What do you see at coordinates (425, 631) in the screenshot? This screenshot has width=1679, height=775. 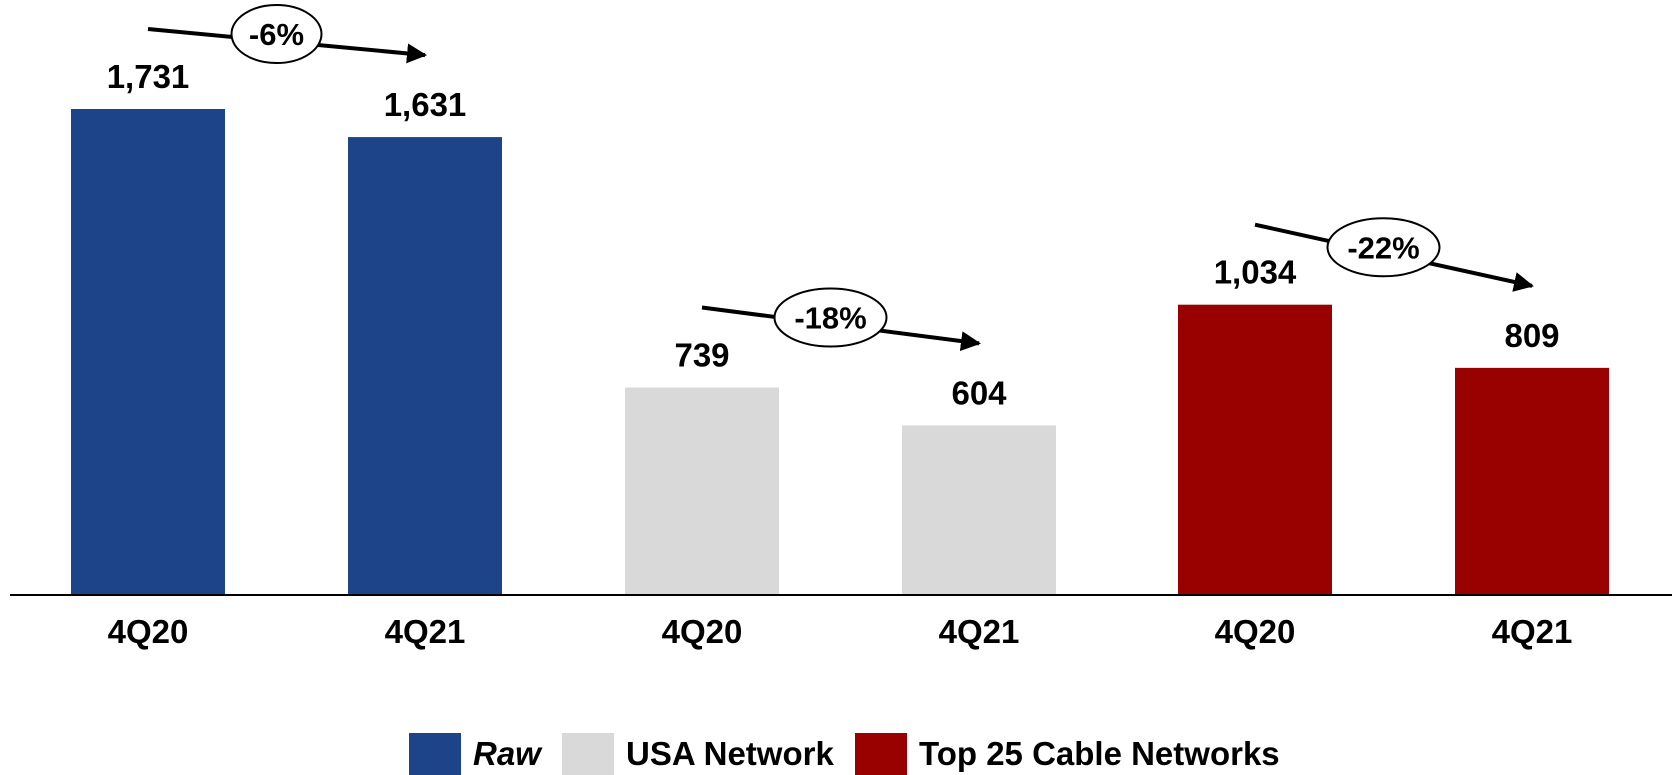 I see `x-tick-label-0-1: 4Q21` at bounding box center [425, 631].